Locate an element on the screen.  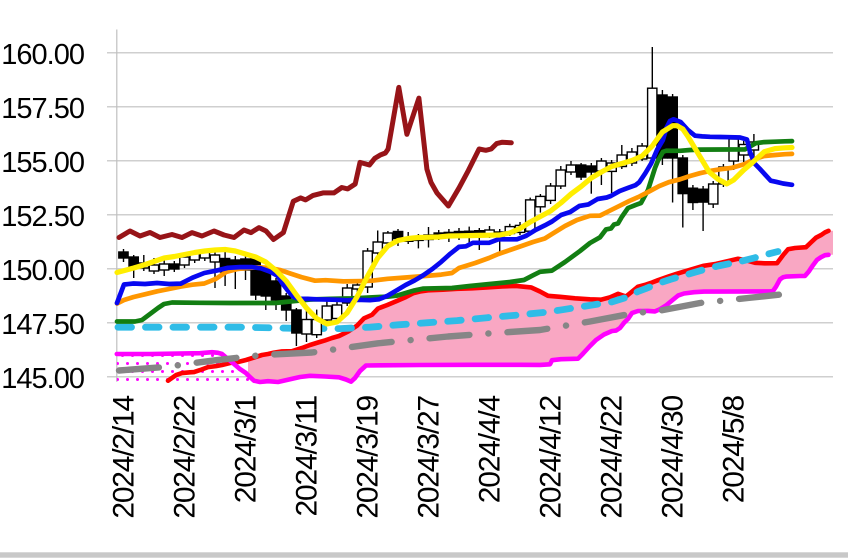
svg-text: 2024/4/12 is located at coordinates (551, 456).